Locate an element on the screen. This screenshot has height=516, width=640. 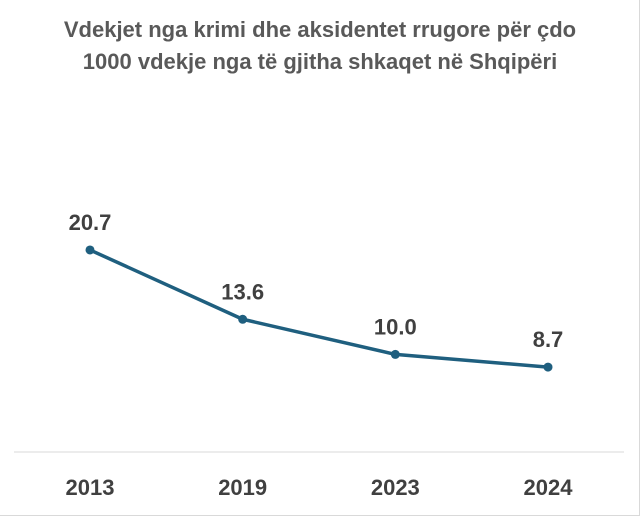
data-label: 13.6 is located at coordinates (242, 291).